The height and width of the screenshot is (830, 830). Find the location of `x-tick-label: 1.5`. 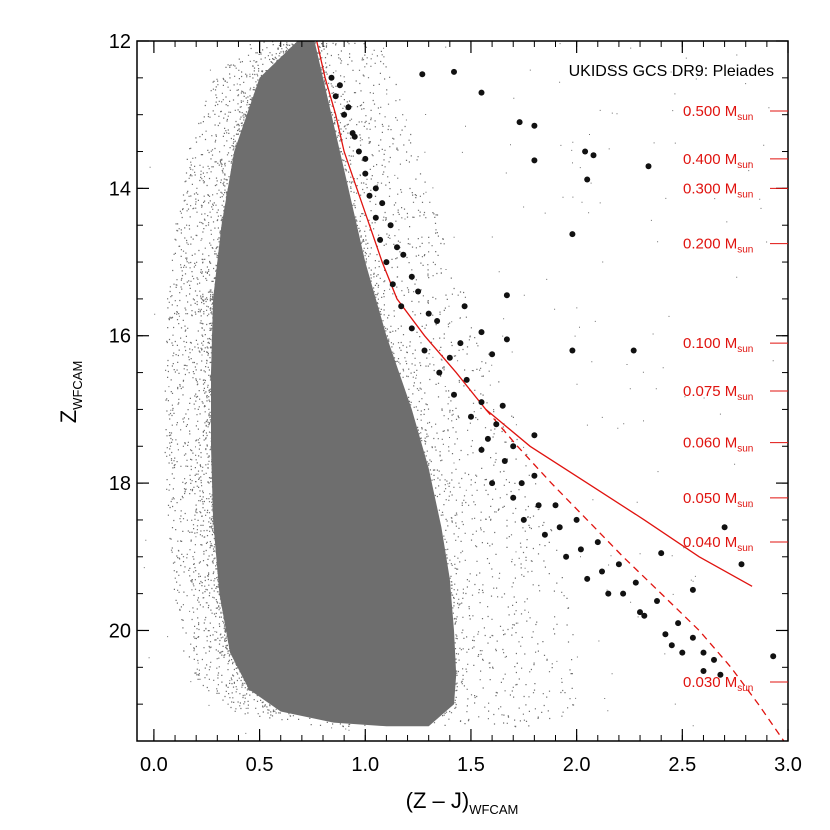

x-tick-label: 1.5 is located at coordinates (471, 765).